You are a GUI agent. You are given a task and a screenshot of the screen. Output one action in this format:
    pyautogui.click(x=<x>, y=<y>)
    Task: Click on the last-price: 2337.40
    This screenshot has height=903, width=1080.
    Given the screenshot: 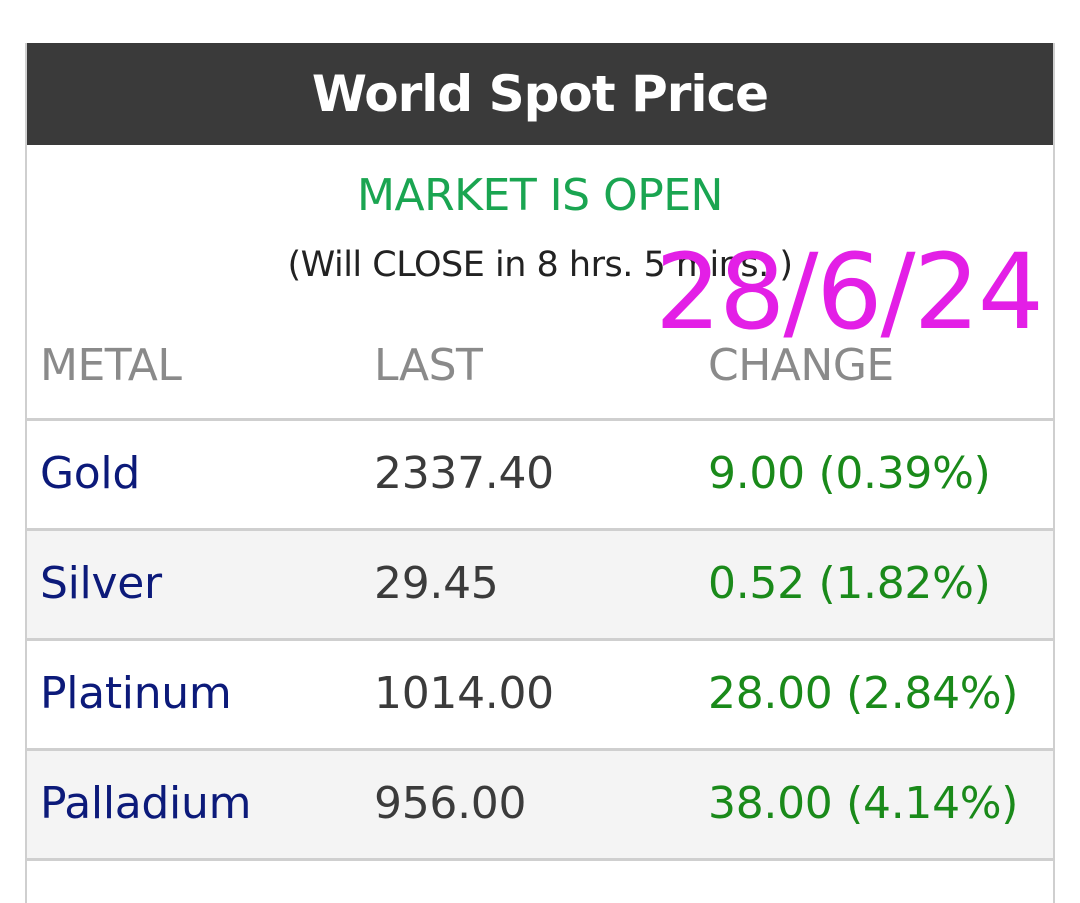 What is the action you would take?
    pyautogui.click(x=464, y=473)
    